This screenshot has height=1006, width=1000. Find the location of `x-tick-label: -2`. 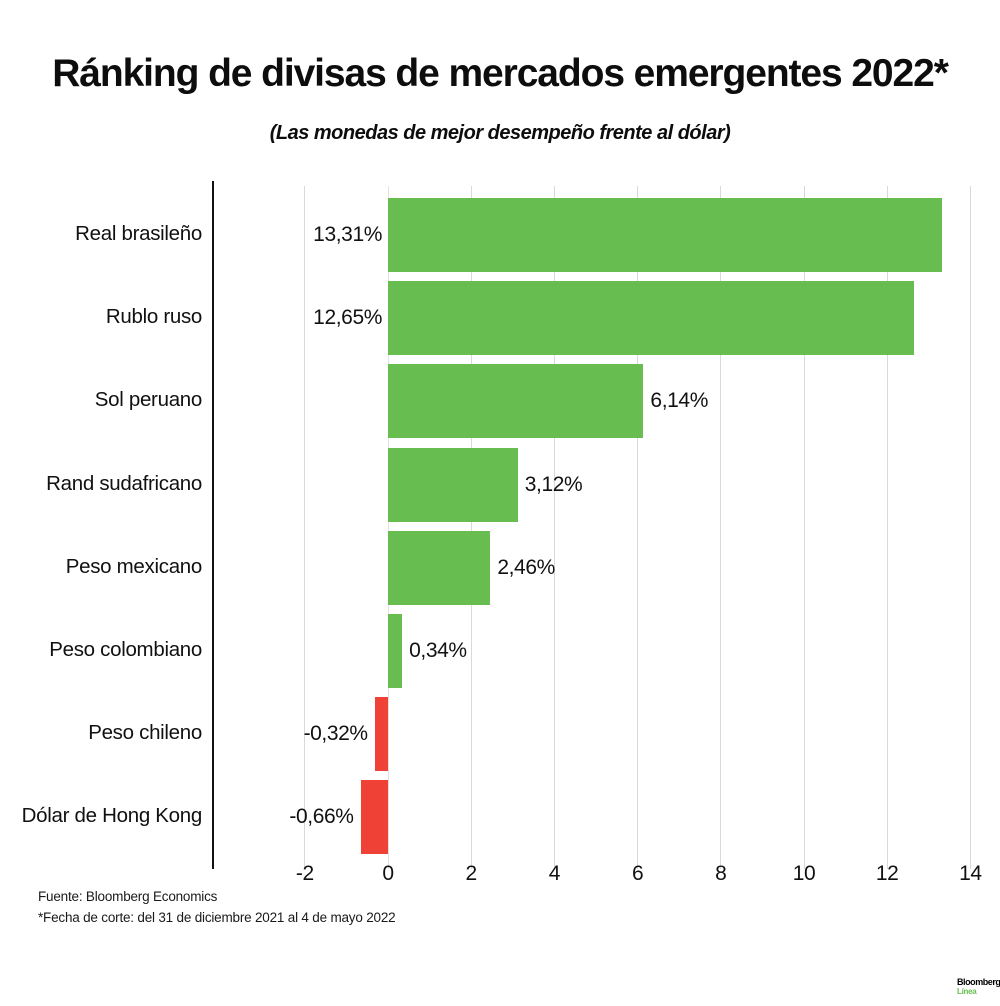

x-tick-label: -2 is located at coordinates (304, 873).